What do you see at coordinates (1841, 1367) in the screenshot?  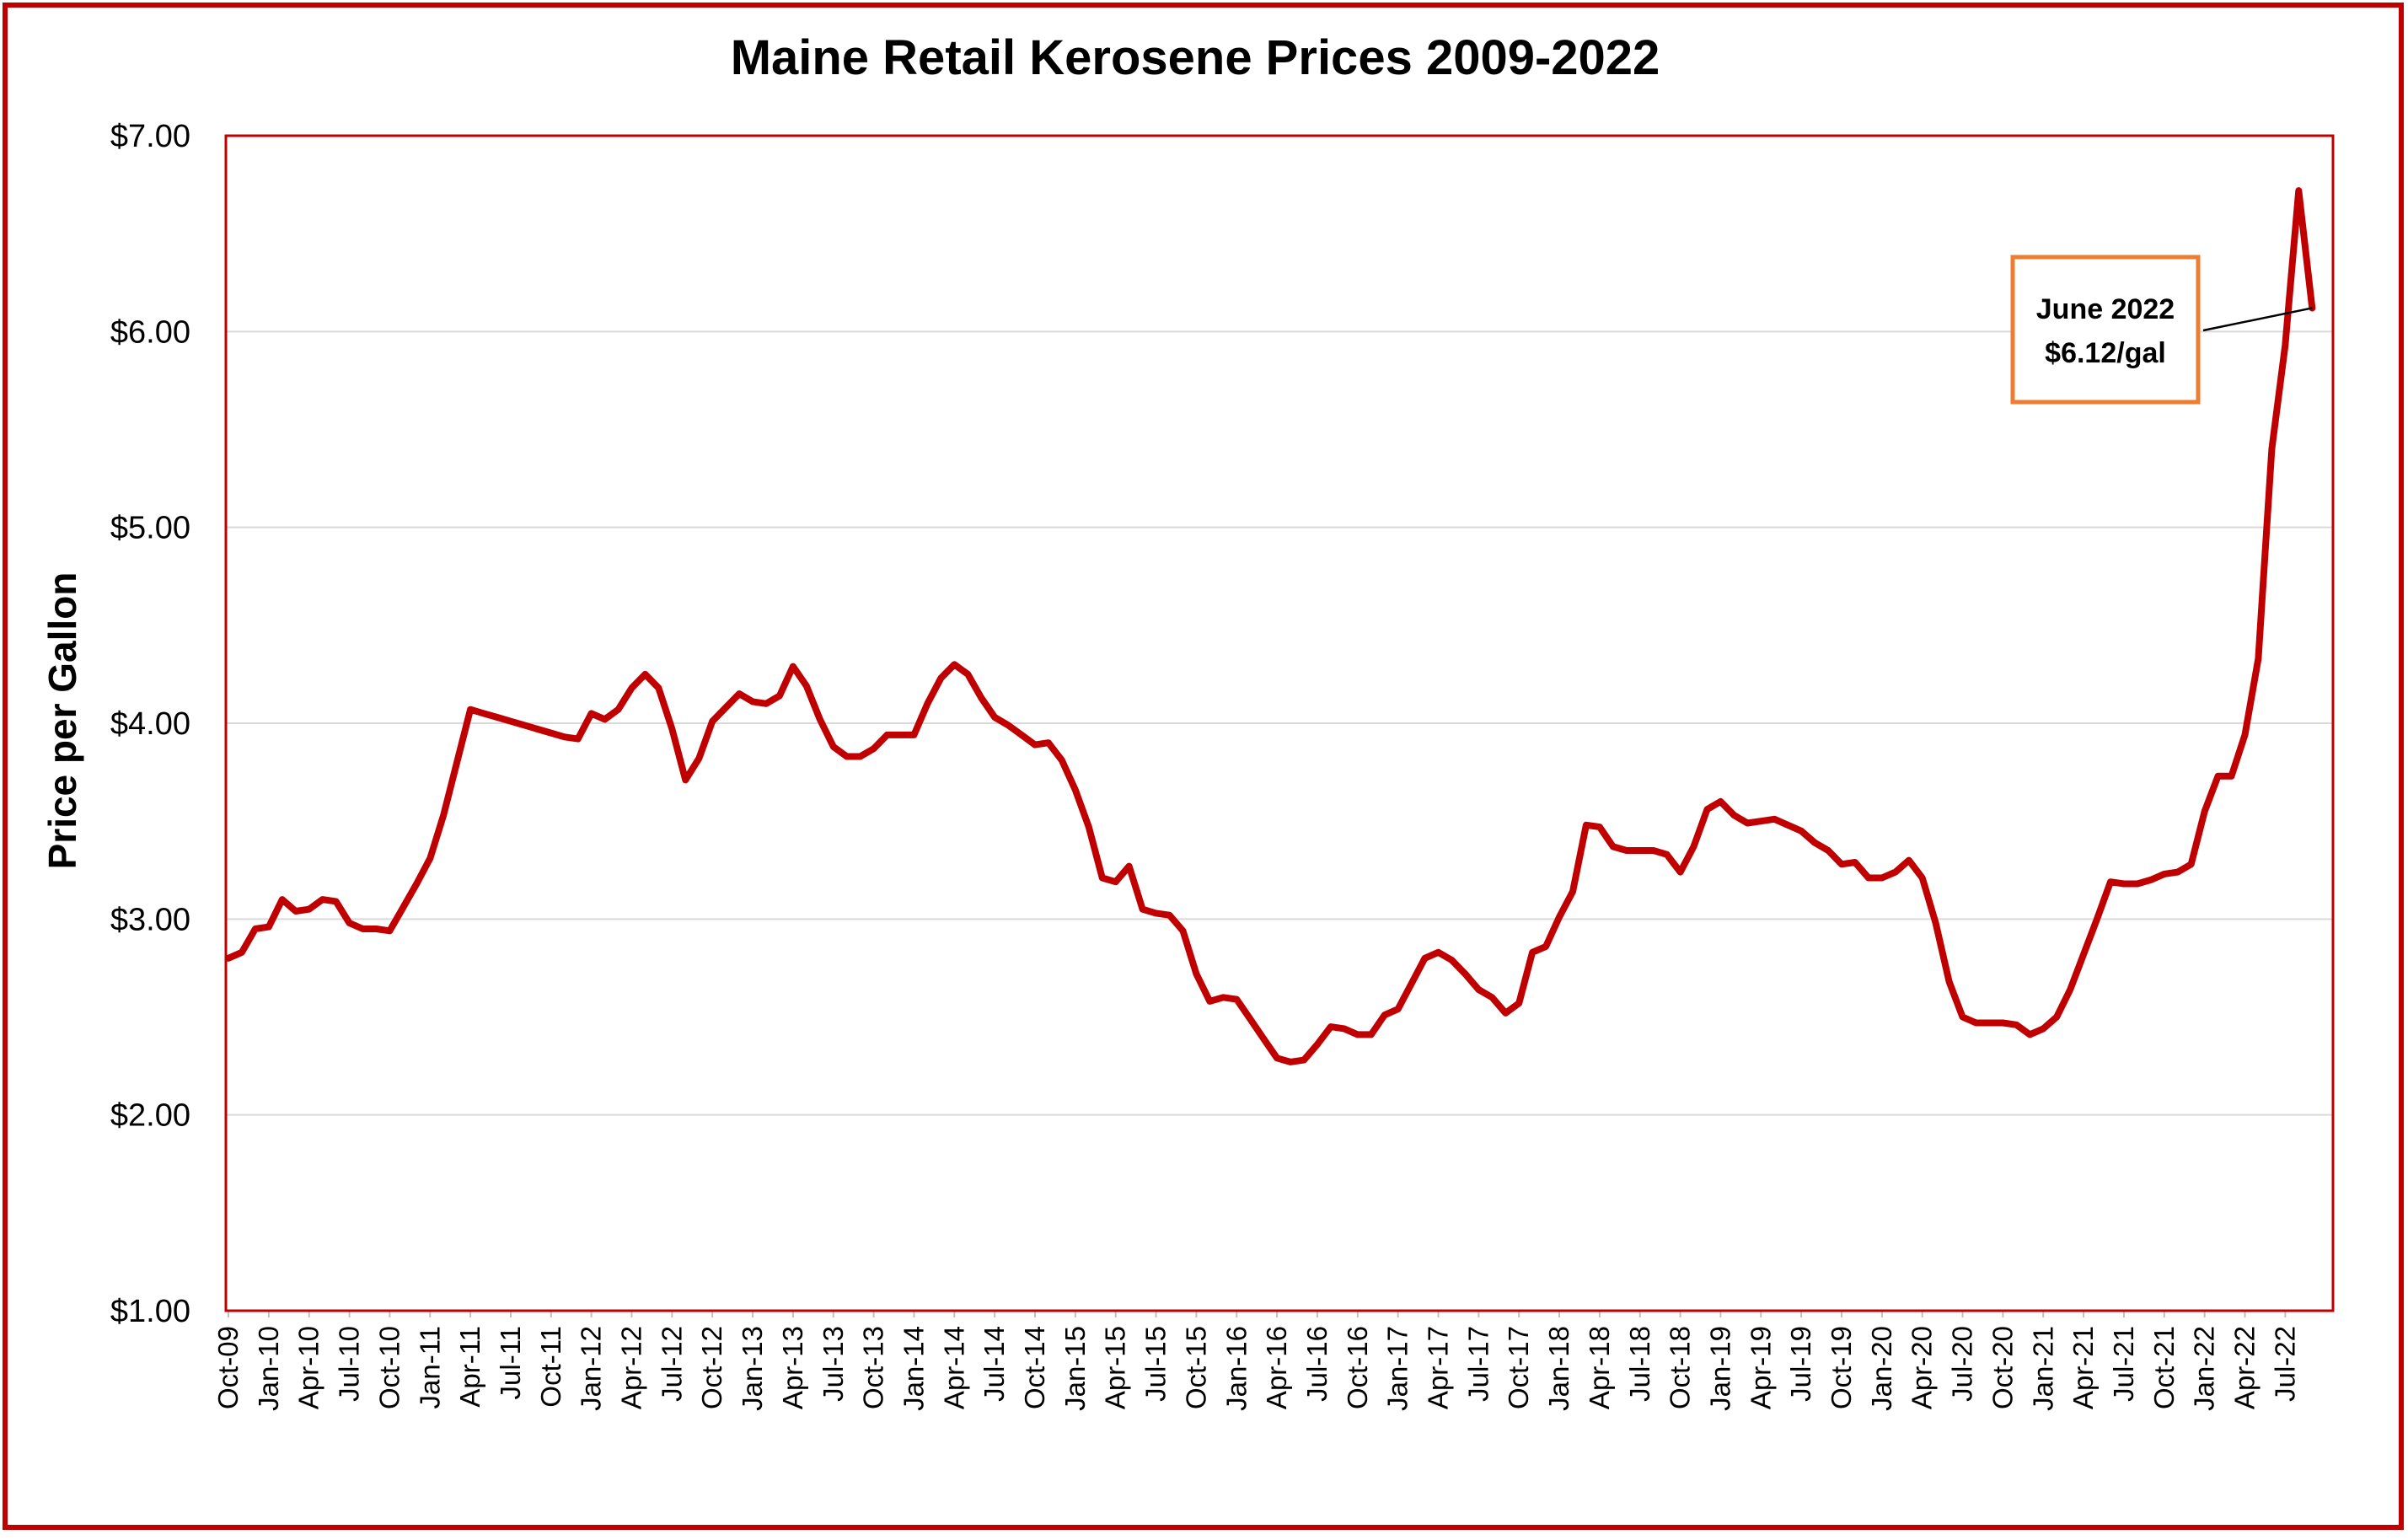 I see `x-tick-label: Oct-19` at bounding box center [1841, 1367].